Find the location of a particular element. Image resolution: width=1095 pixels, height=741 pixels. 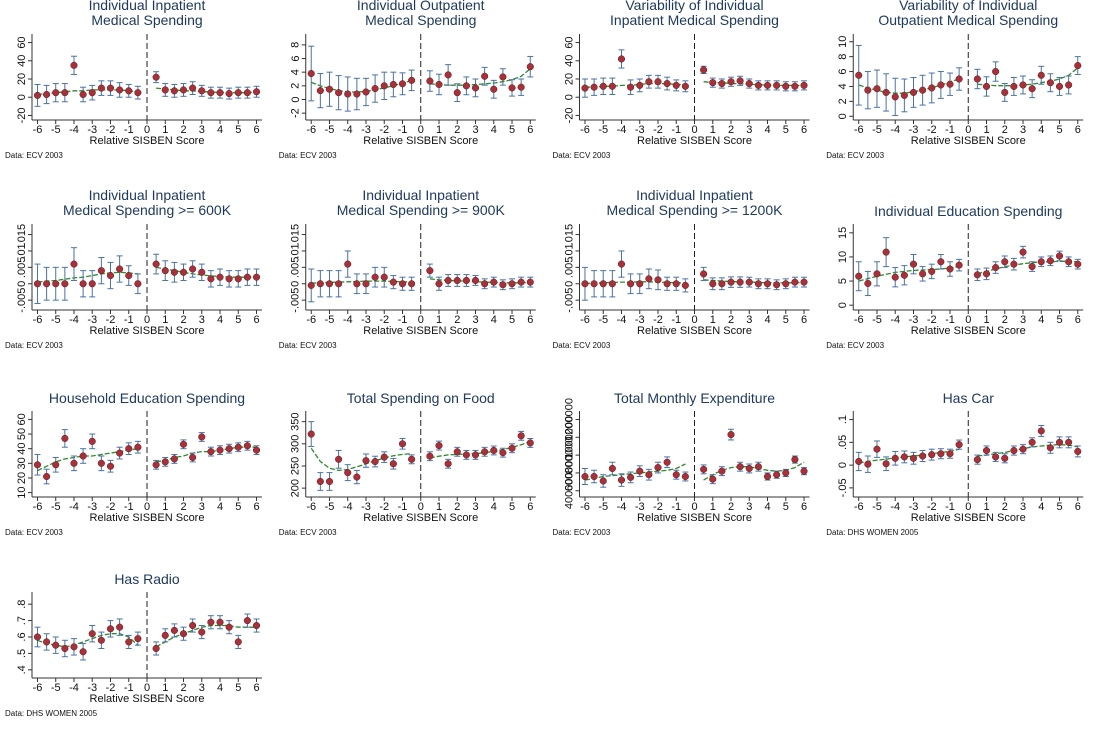

y-tick-label: 4 is located at coordinates (296, 72).